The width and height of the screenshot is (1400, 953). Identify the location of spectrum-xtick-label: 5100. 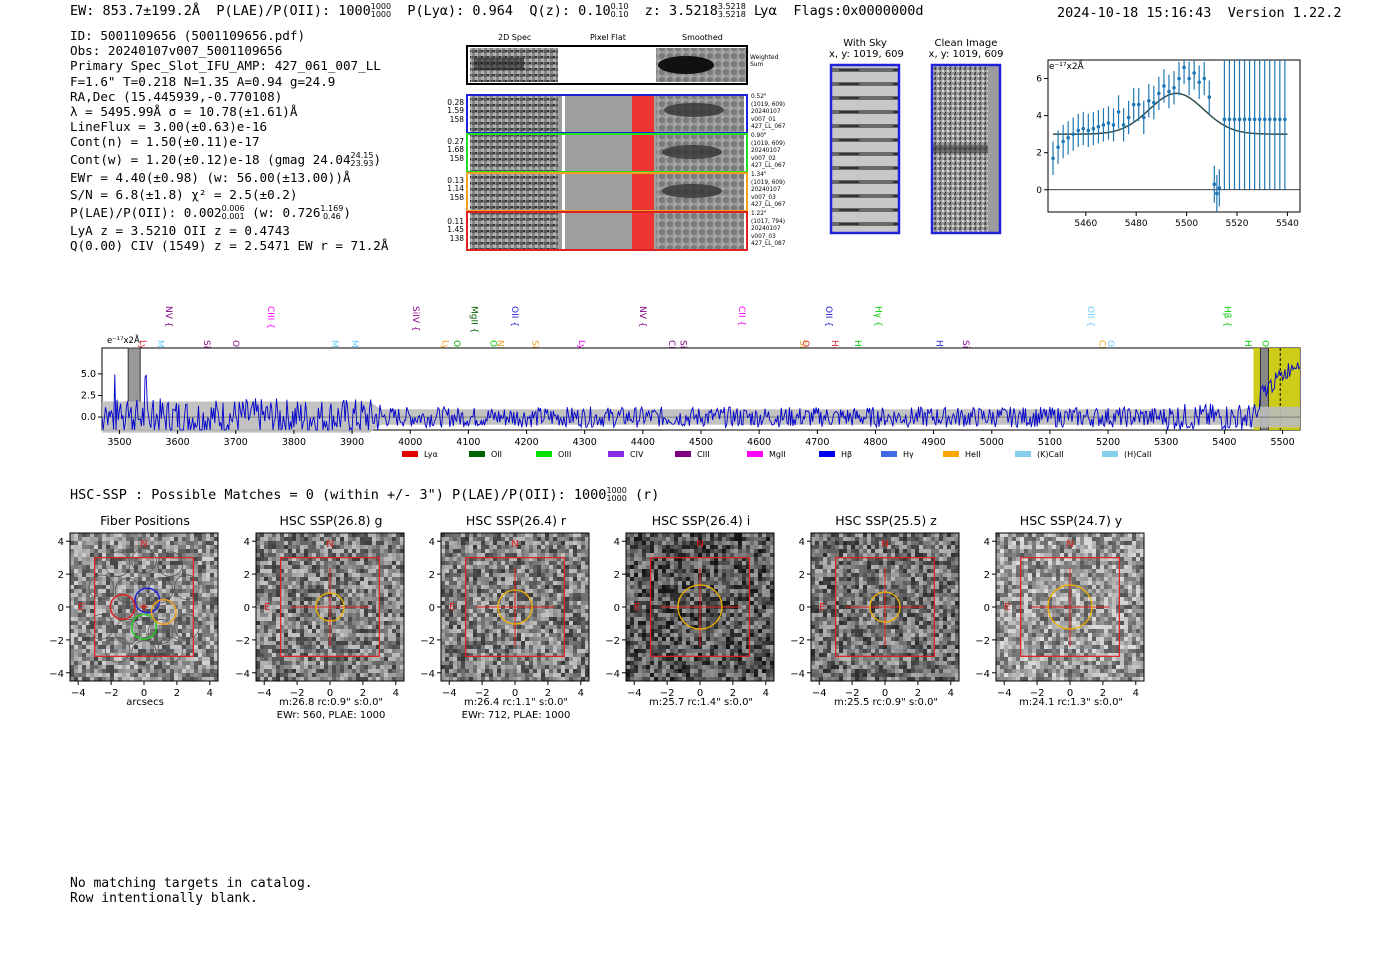
(1050, 442).